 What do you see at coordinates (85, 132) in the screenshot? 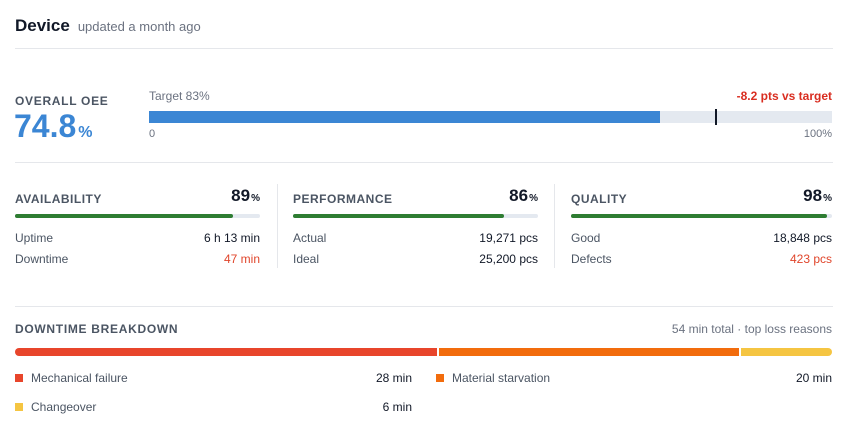
I see `overall-oee-unit: %` at bounding box center [85, 132].